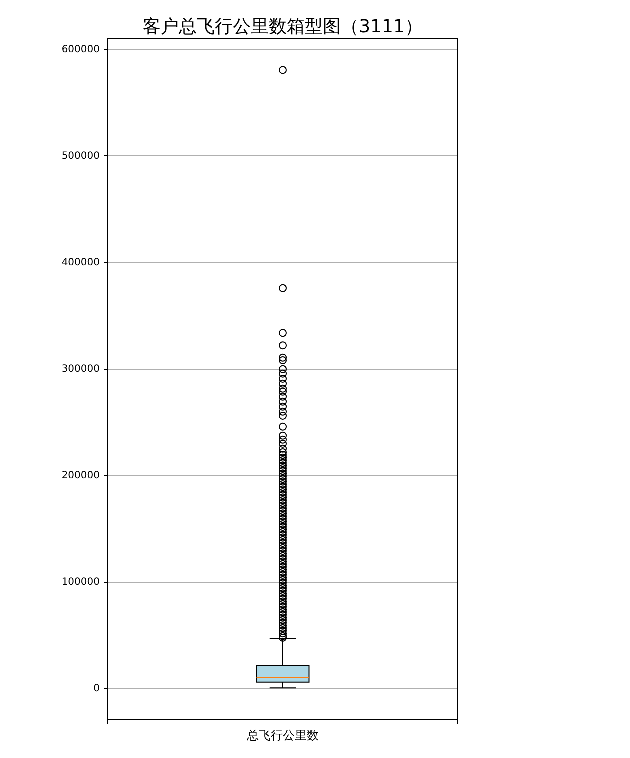 This screenshot has height=758, width=630. I want to click on chart-title: 客户总飞行公里数箱型图（3111）, so click(283, 27).